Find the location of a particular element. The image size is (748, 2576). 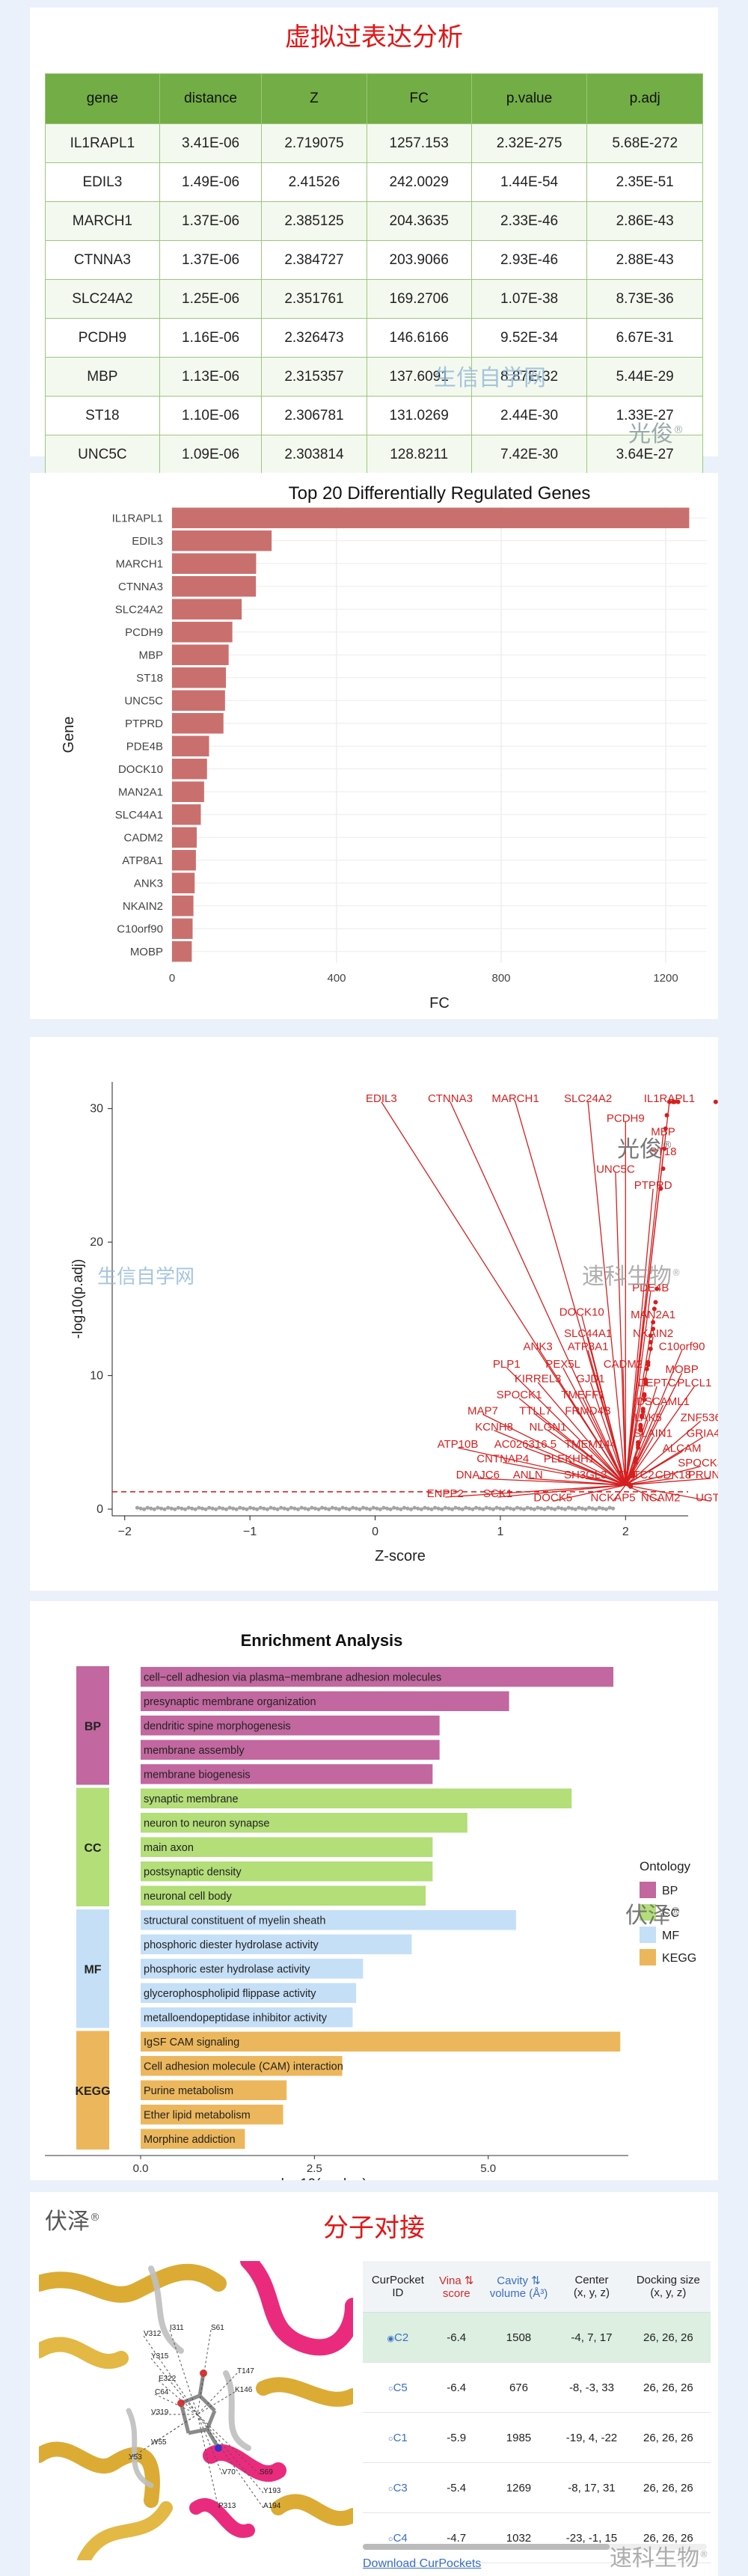

column-header: distance is located at coordinates (211, 99).